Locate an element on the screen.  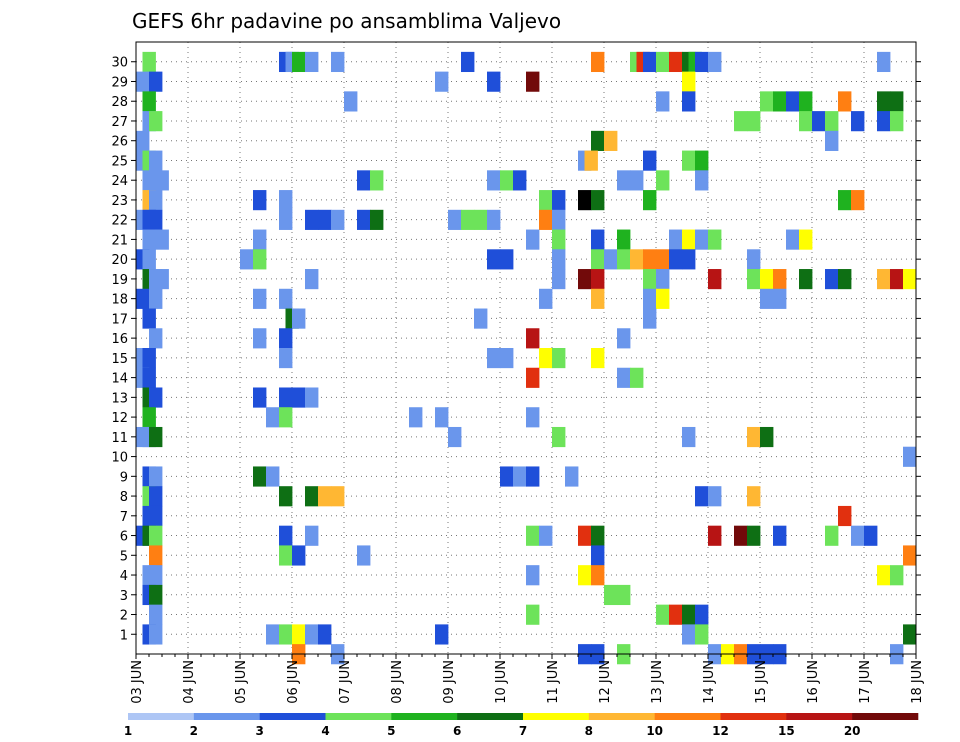
x-tick-label: 06 JUN is located at coordinates (293, 682).